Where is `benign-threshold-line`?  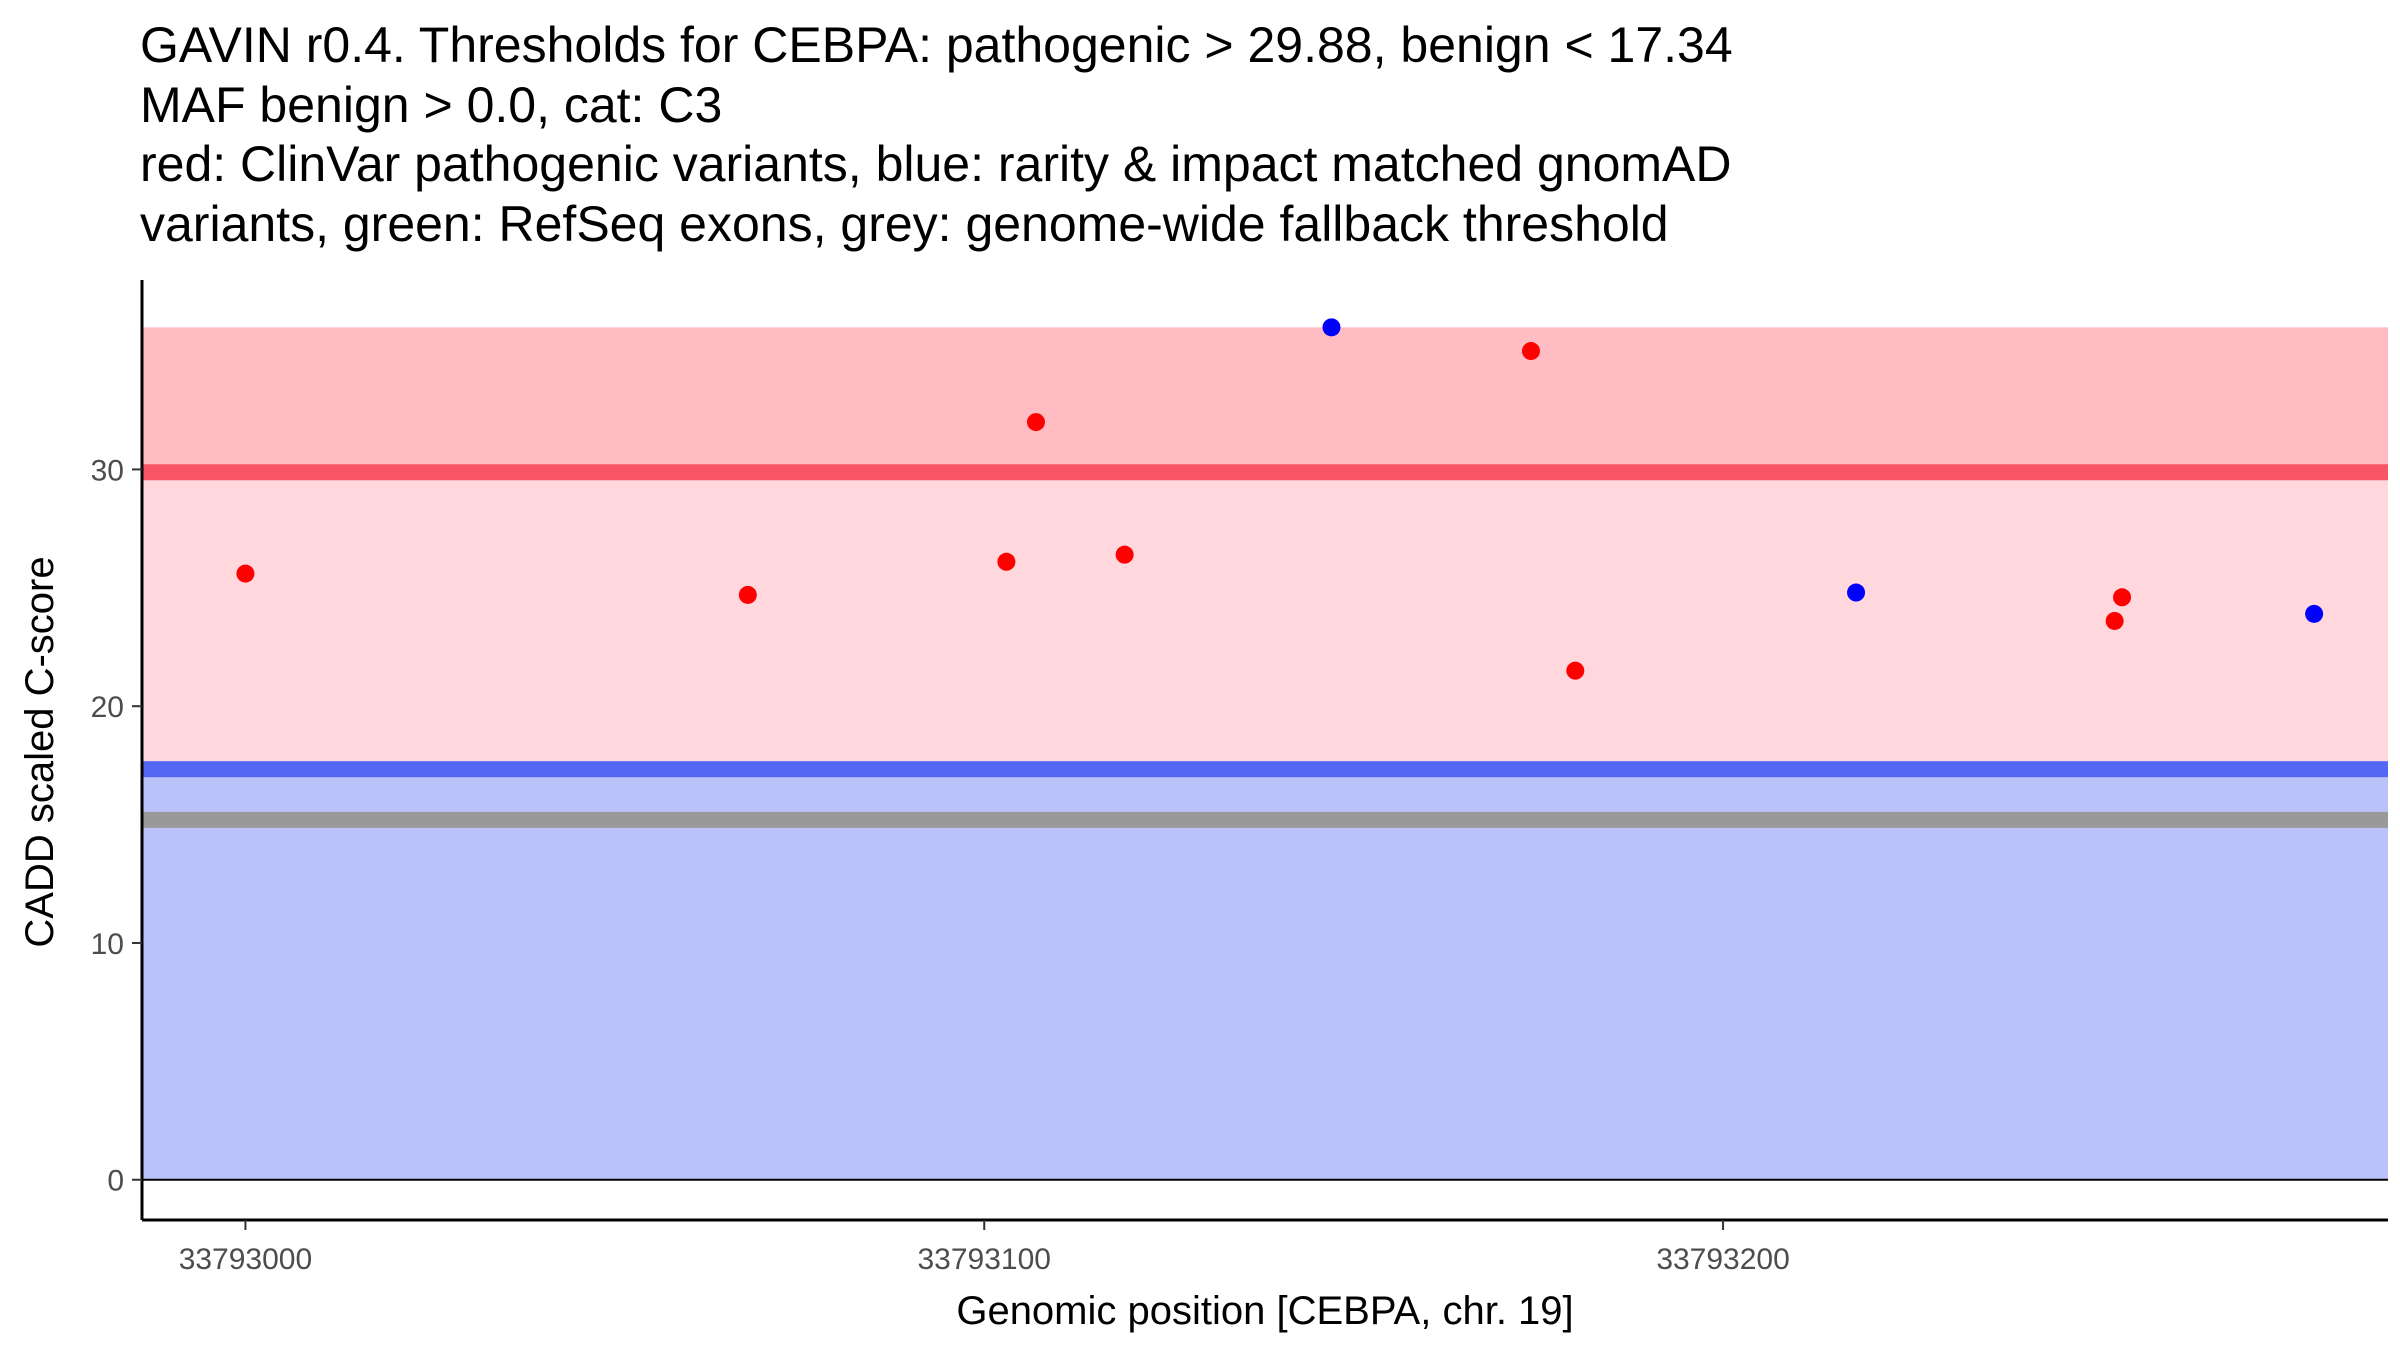
benign-threshold-line is located at coordinates (1265, 769).